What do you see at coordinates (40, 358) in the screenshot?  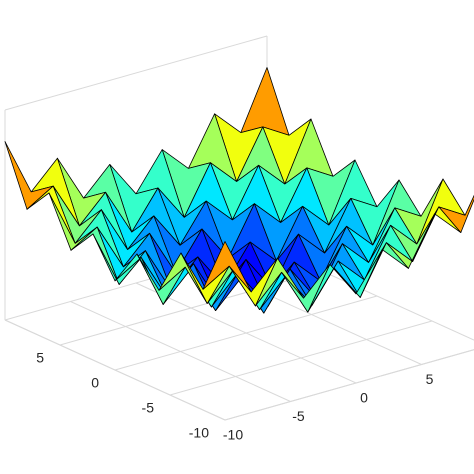 I see `y-tick-label: 5` at bounding box center [40, 358].